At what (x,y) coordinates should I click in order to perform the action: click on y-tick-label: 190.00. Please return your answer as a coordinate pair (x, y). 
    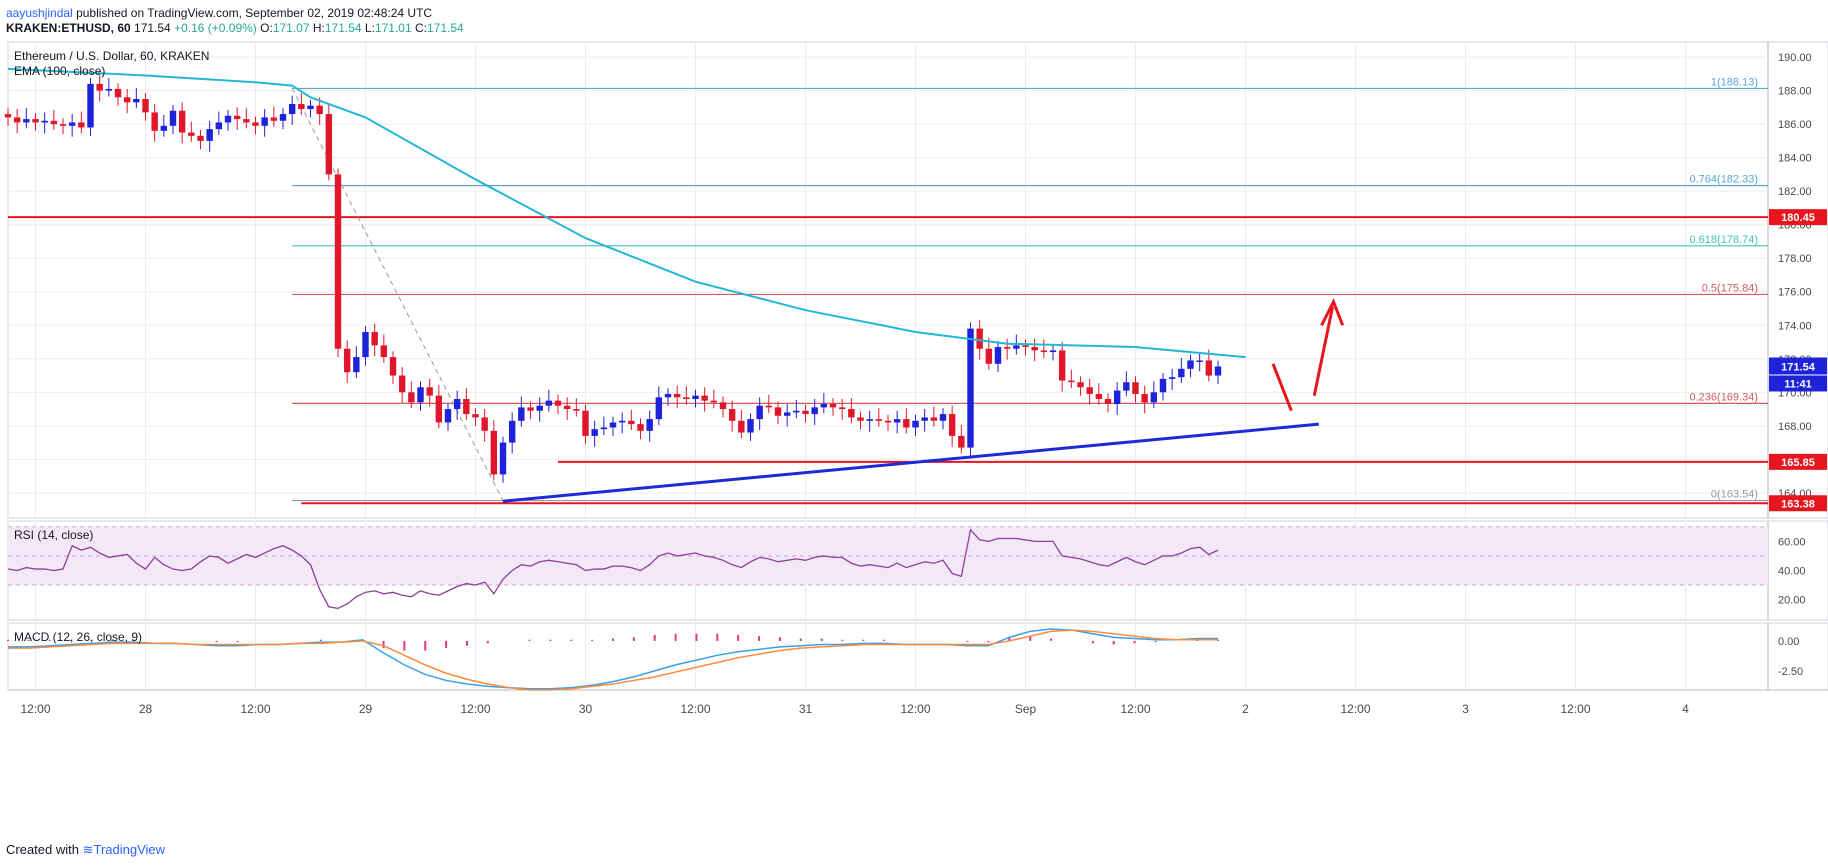
    Looking at the image, I should click on (1795, 58).